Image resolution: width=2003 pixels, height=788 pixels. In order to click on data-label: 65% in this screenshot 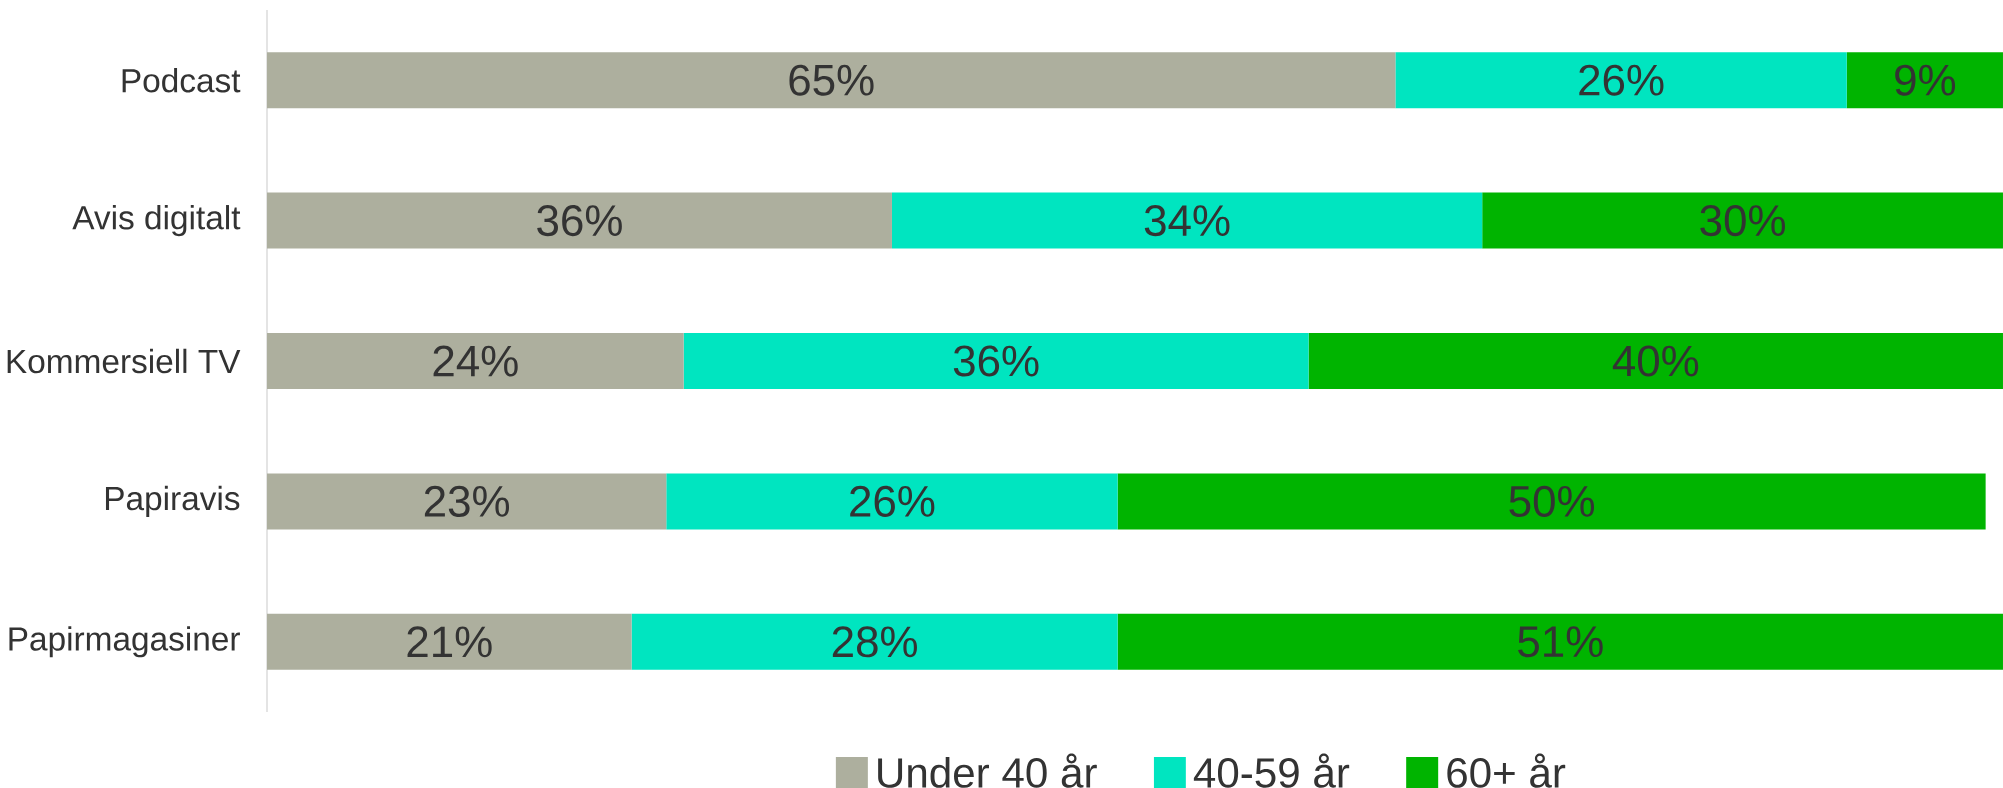, I will do `click(831, 80)`.